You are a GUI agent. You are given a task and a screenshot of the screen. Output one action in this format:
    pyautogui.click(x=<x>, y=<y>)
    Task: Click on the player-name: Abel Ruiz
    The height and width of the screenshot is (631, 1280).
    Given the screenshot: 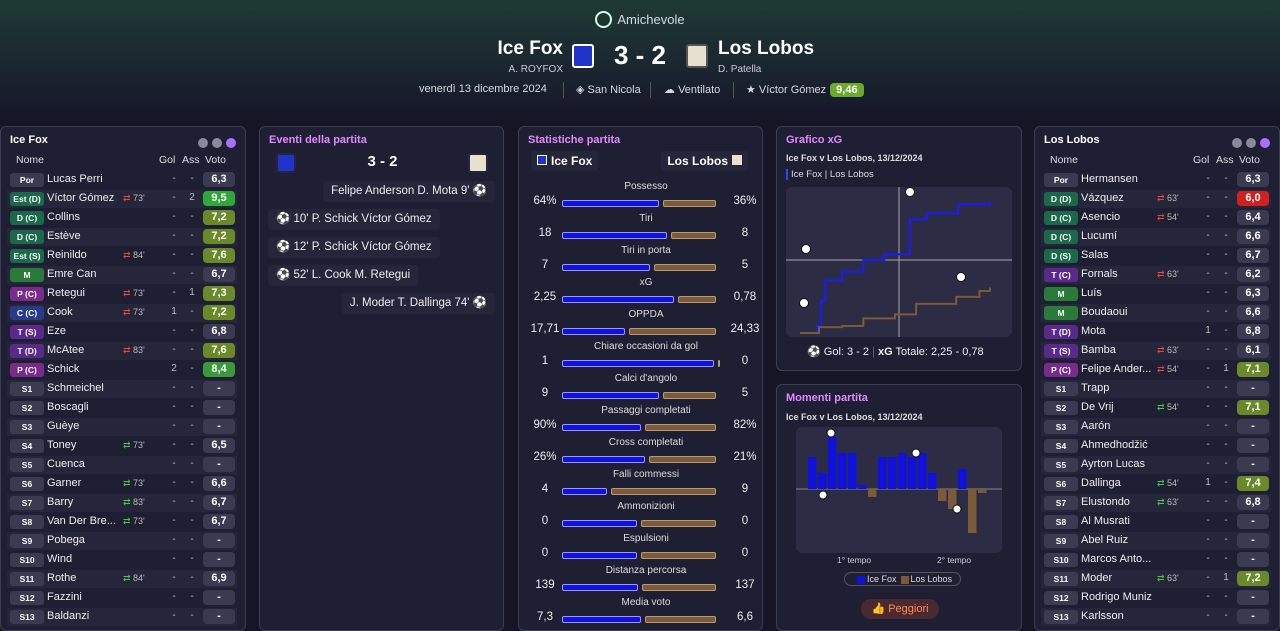 What is the action you would take?
    pyautogui.click(x=1105, y=540)
    